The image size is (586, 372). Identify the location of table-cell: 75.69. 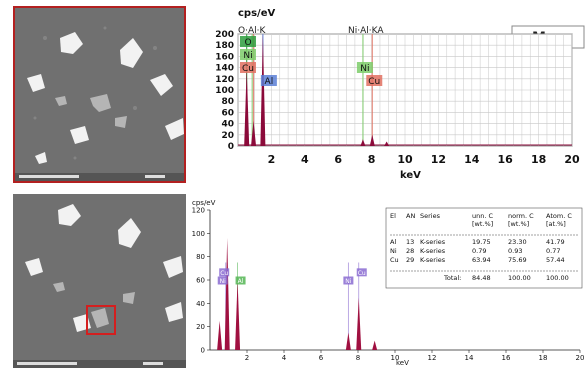
(517, 260).